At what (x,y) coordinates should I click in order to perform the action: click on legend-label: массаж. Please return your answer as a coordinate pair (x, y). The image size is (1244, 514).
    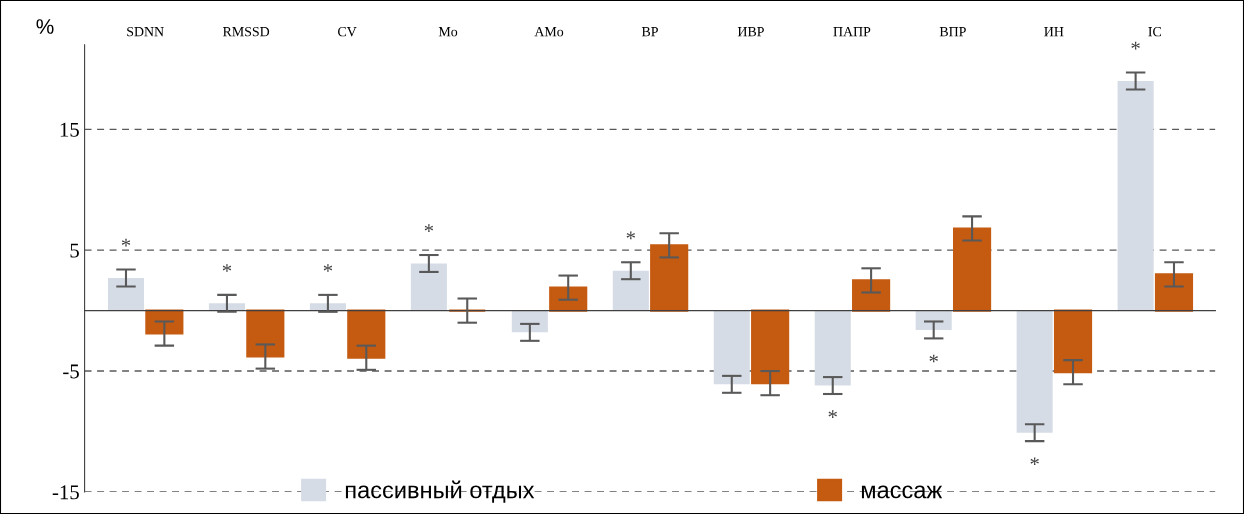
    Looking at the image, I should click on (902, 492).